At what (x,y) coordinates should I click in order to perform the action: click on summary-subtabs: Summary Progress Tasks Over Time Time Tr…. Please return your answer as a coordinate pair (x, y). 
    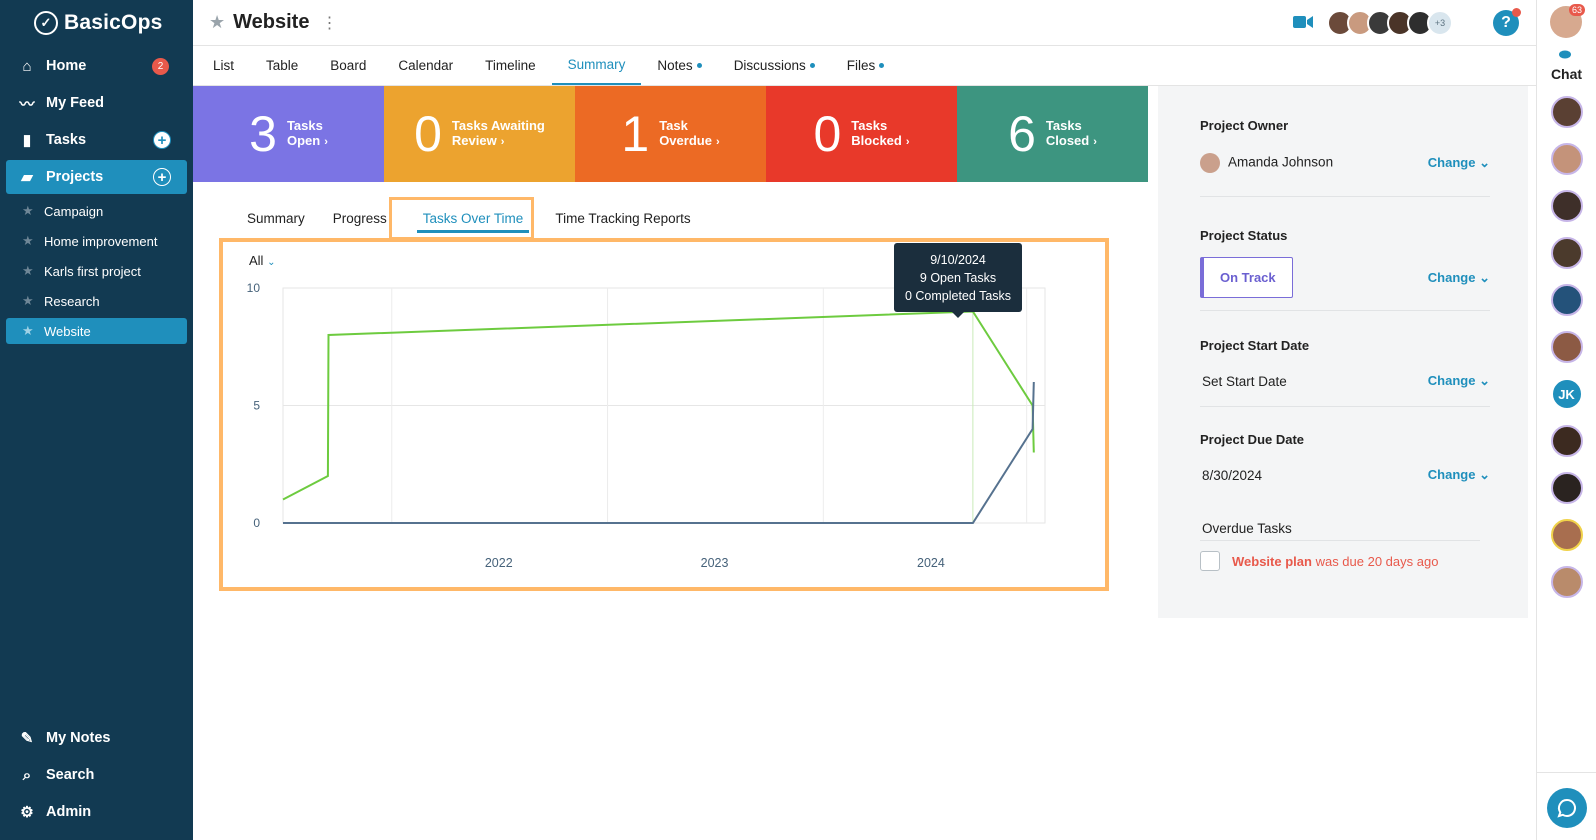
    Looking at the image, I should click on (469, 218).